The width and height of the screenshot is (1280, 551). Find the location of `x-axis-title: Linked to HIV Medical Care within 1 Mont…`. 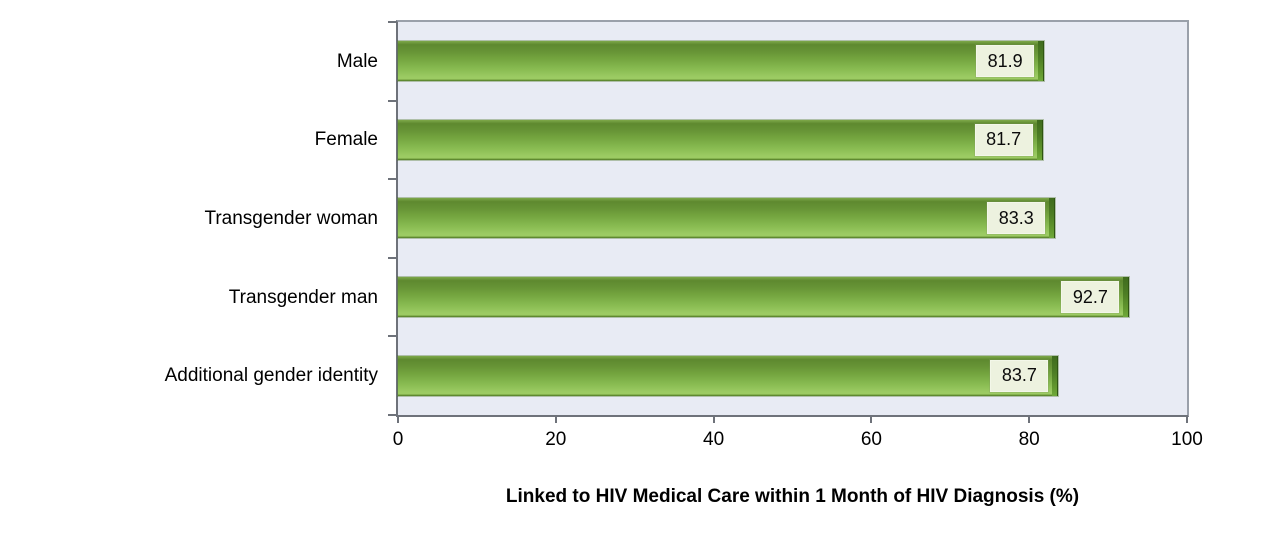

x-axis-title: Linked to HIV Medical Care within 1 Mont… is located at coordinates (792, 496).